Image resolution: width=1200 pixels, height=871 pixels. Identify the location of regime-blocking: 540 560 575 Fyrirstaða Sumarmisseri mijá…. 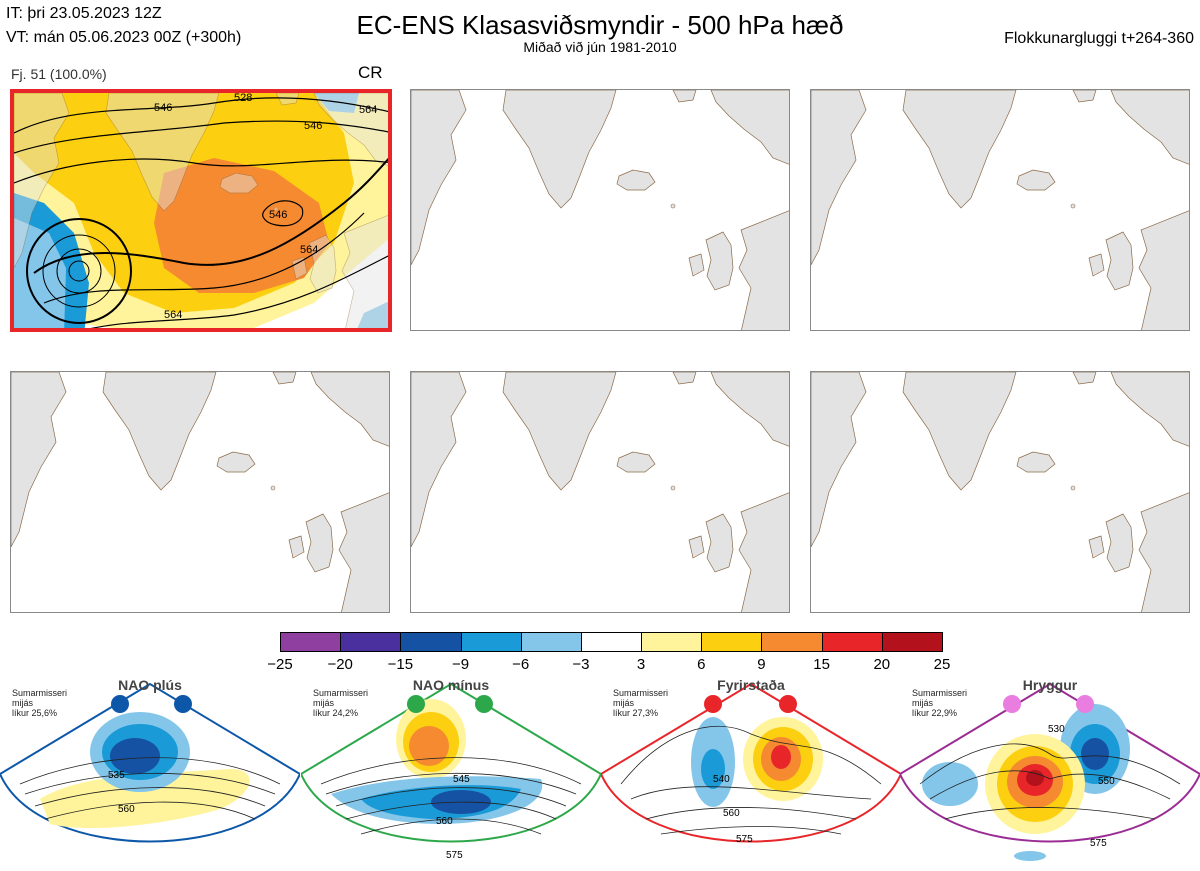
(751, 772).